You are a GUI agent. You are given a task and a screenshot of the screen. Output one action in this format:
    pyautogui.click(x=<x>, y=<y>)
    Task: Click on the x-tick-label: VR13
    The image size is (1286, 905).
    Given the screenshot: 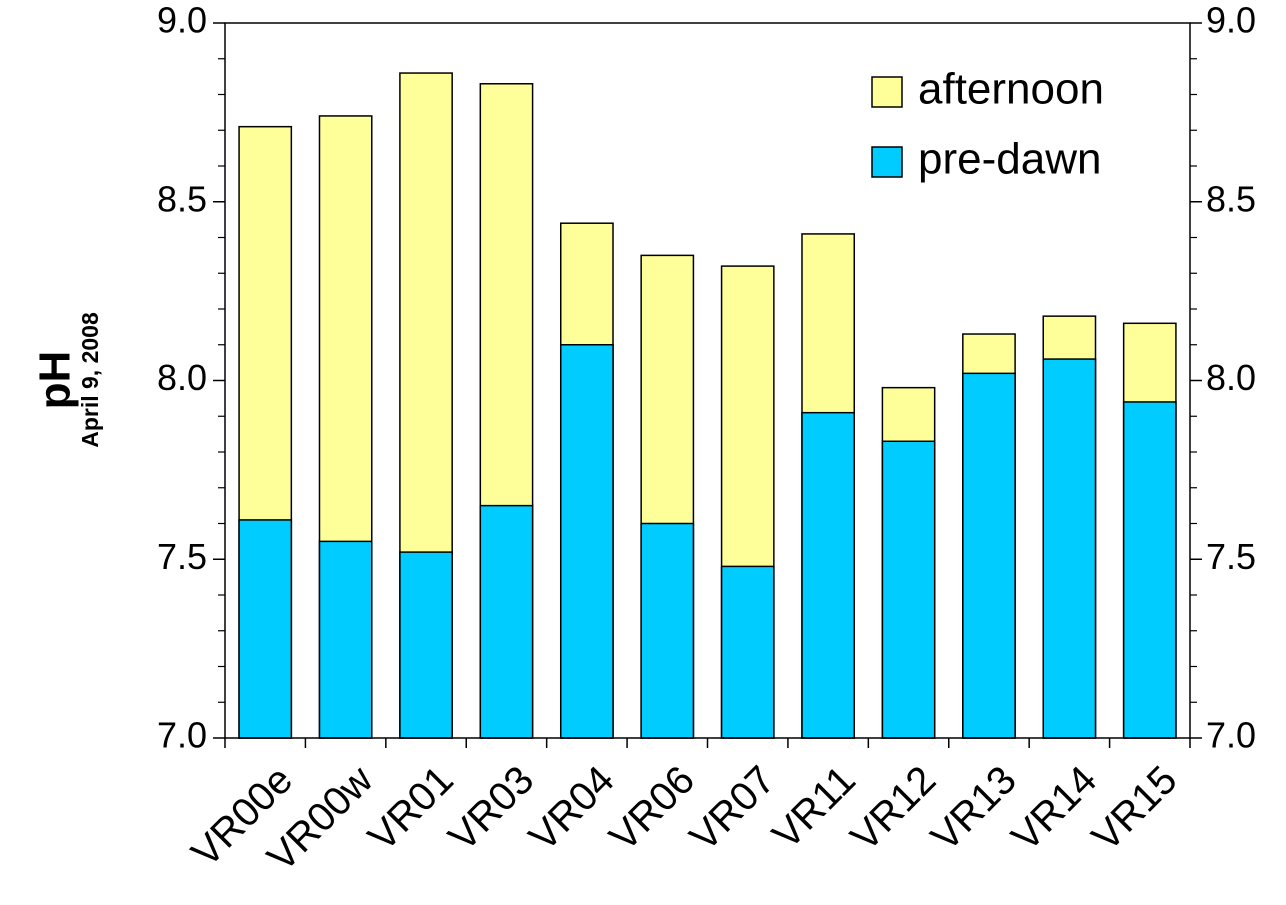 What is the action you would take?
    pyautogui.click(x=974, y=809)
    